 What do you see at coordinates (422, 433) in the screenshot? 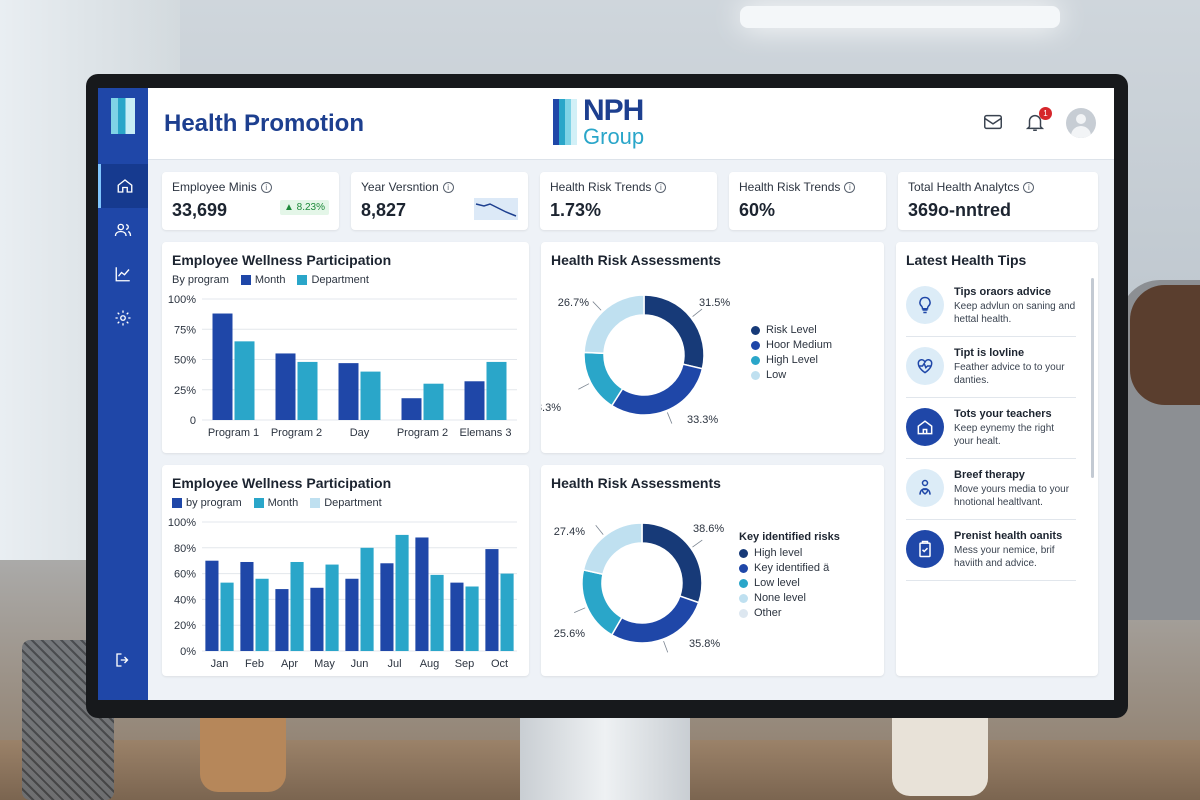
I see `x-tick-label: Program 2` at bounding box center [422, 433].